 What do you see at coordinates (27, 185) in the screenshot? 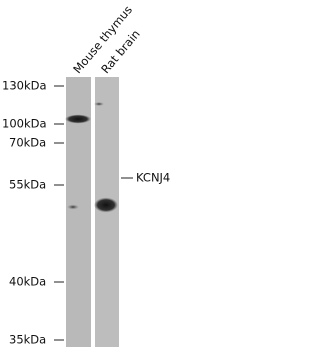
I see `marker-label: 55kDa` at bounding box center [27, 185].